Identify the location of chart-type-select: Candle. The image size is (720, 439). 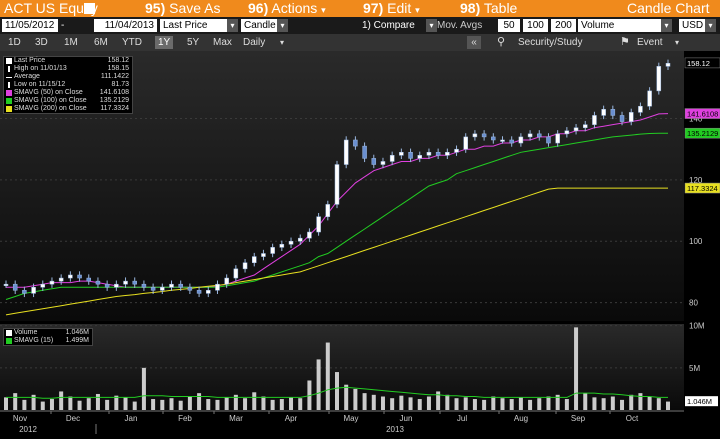
(259, 25).